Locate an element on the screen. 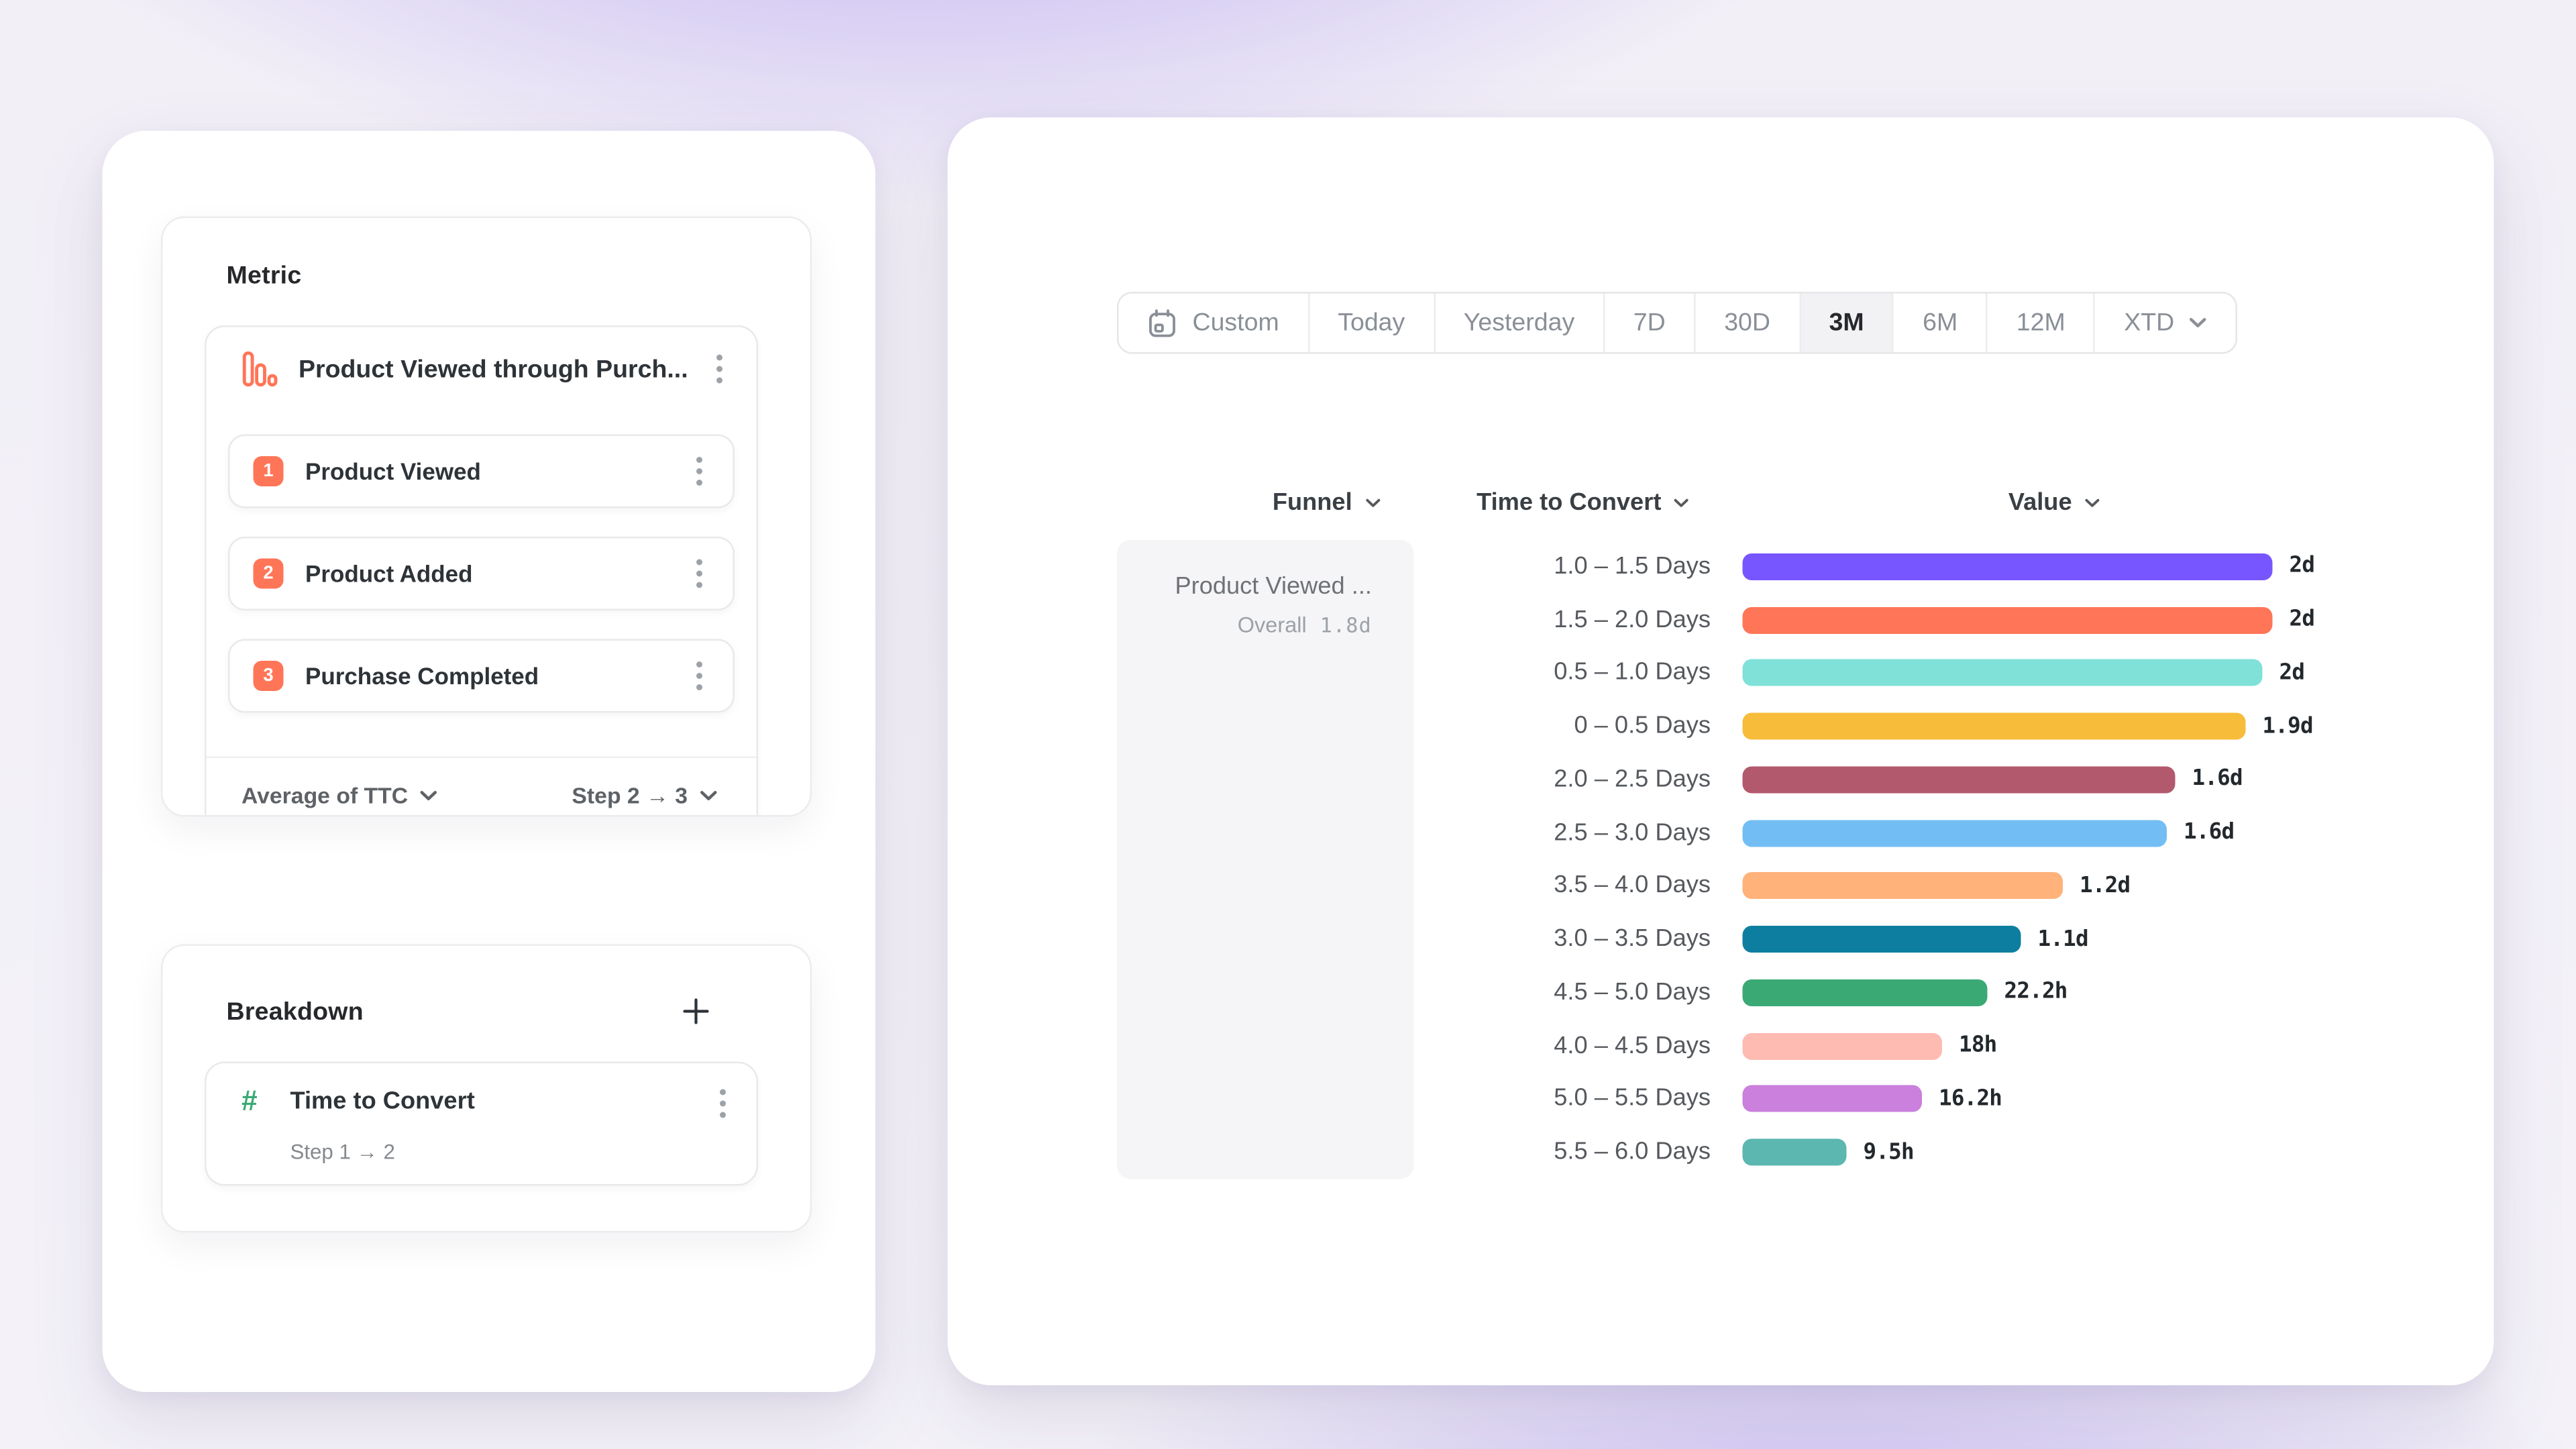 The height and width of the screenshot is (1449, 2576). breakdown-bar-row: 1.0 – 1.5 Days 2d is located at coordinates (1950, 566).